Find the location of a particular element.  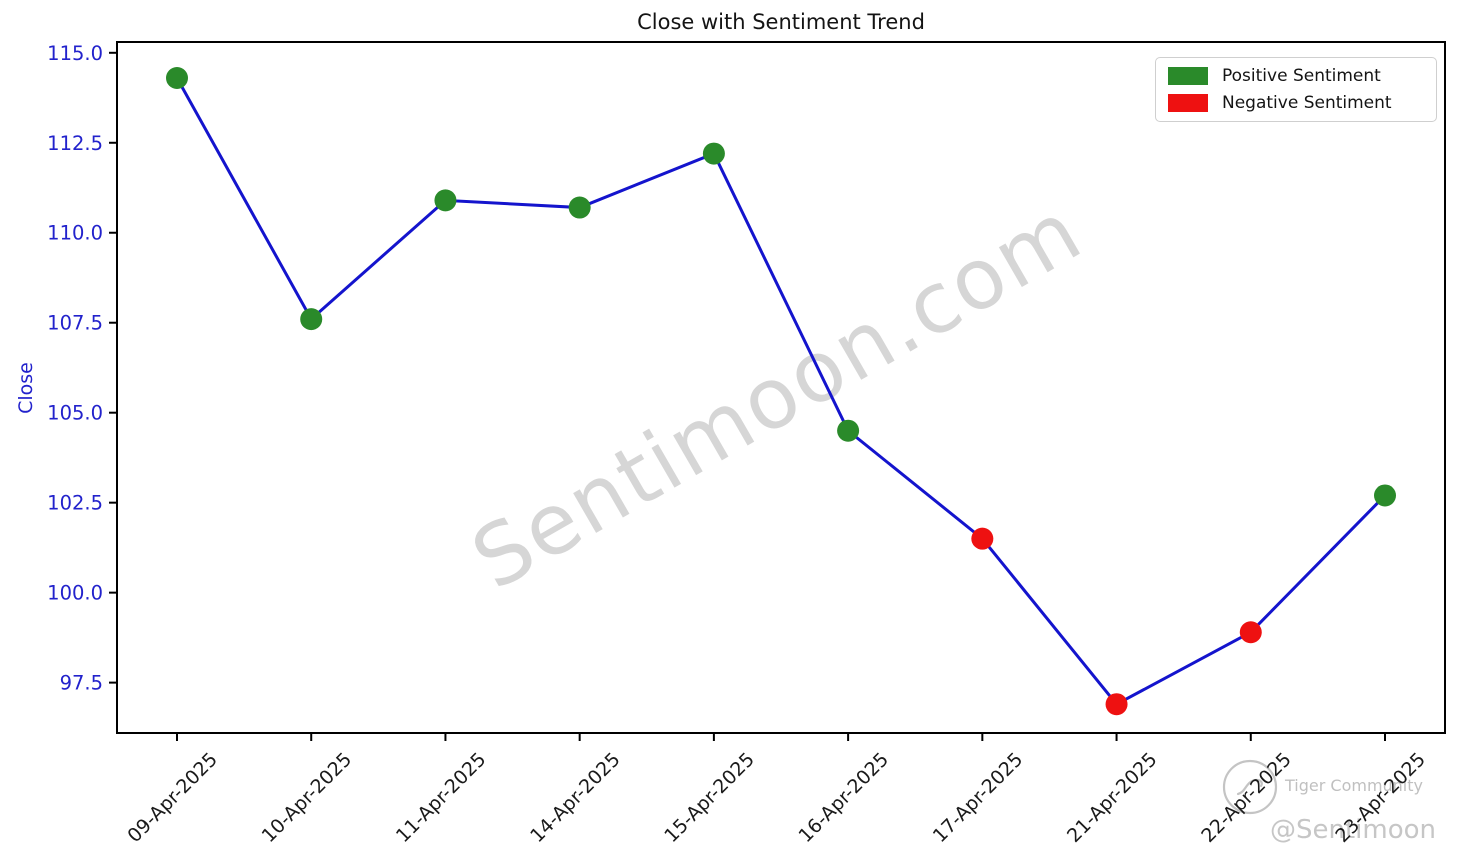

x-tick-label: 16-Apr-2025 is located at coordinates (844, 797).